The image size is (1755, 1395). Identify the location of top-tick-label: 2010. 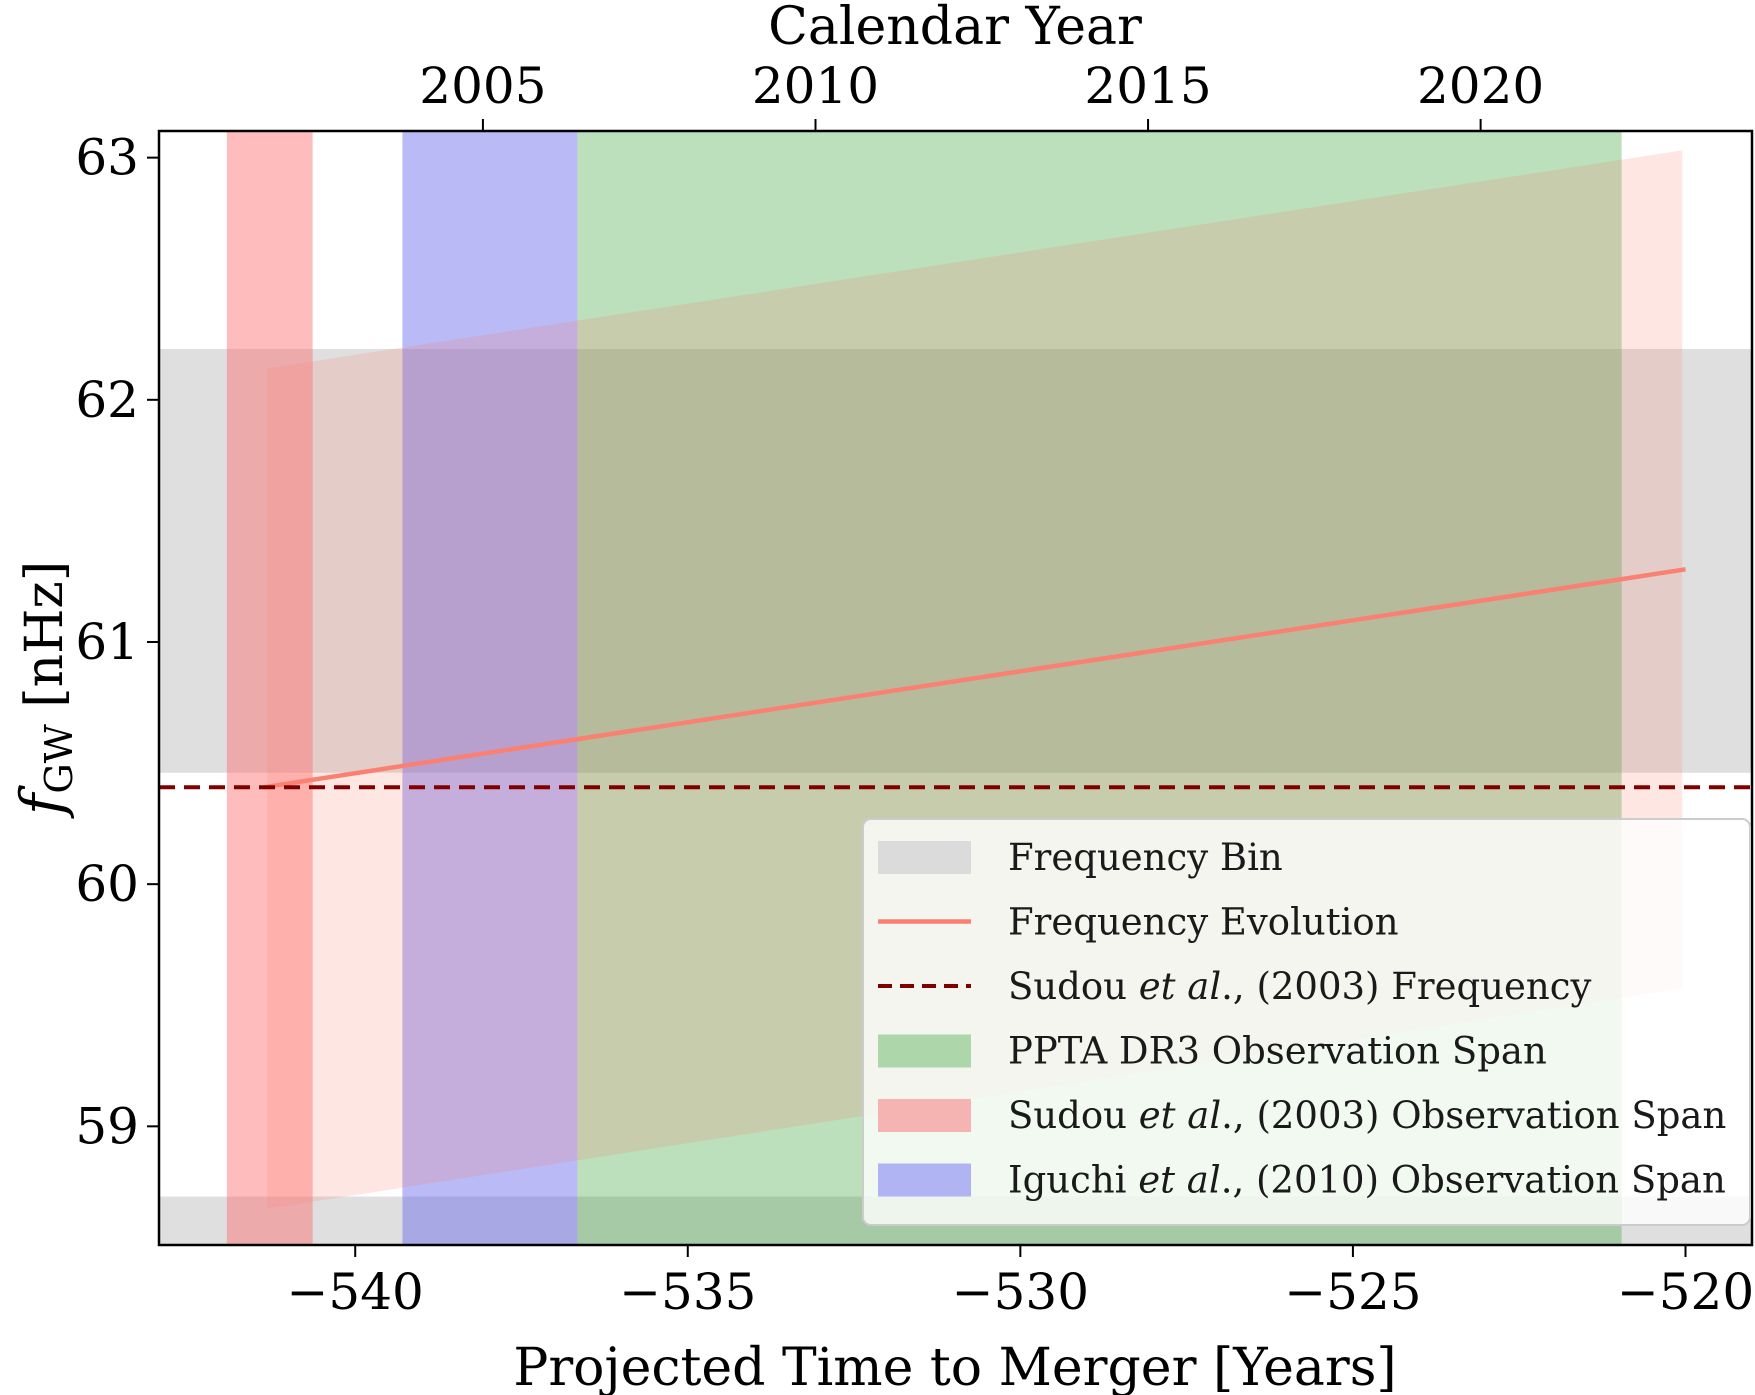
(815, 86).